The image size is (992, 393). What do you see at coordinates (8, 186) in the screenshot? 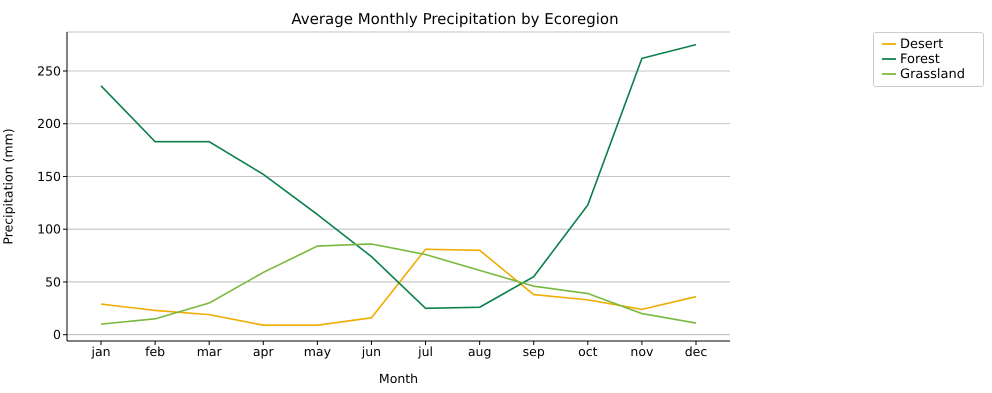
I see `y-axis-title: Precipitation (mm)` at bounding box center [8, 186].